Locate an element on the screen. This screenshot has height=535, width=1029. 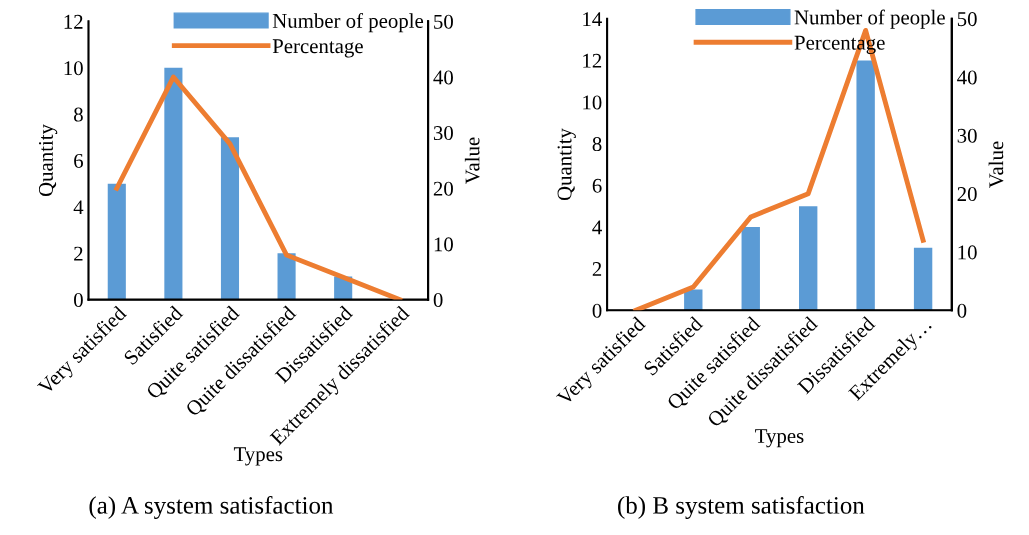
legend-label: Percentage is located at coordinates (317, 48).